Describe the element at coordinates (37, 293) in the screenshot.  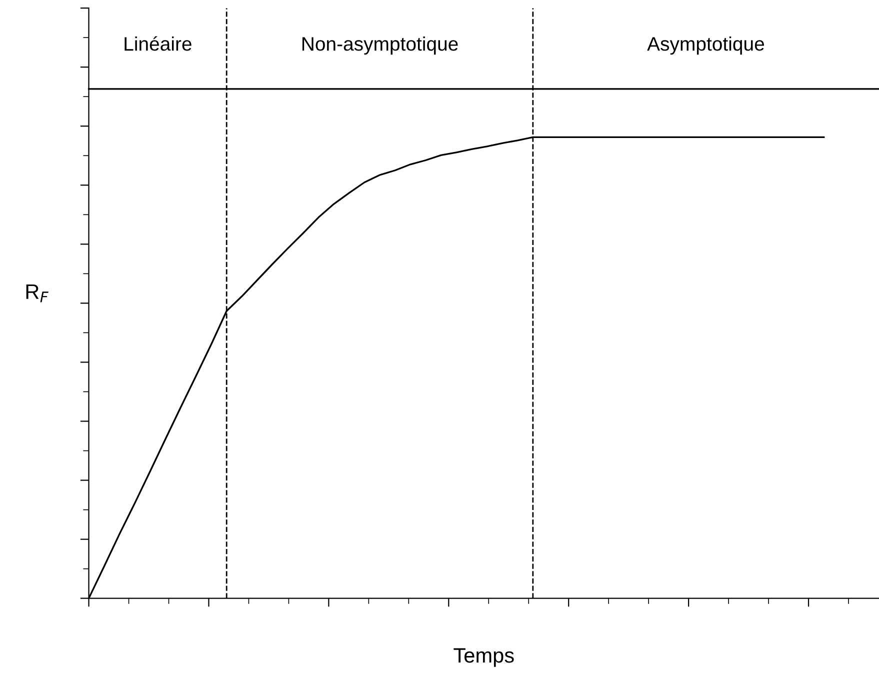
I see `y-axis-title: R$_{F}$` at that location.